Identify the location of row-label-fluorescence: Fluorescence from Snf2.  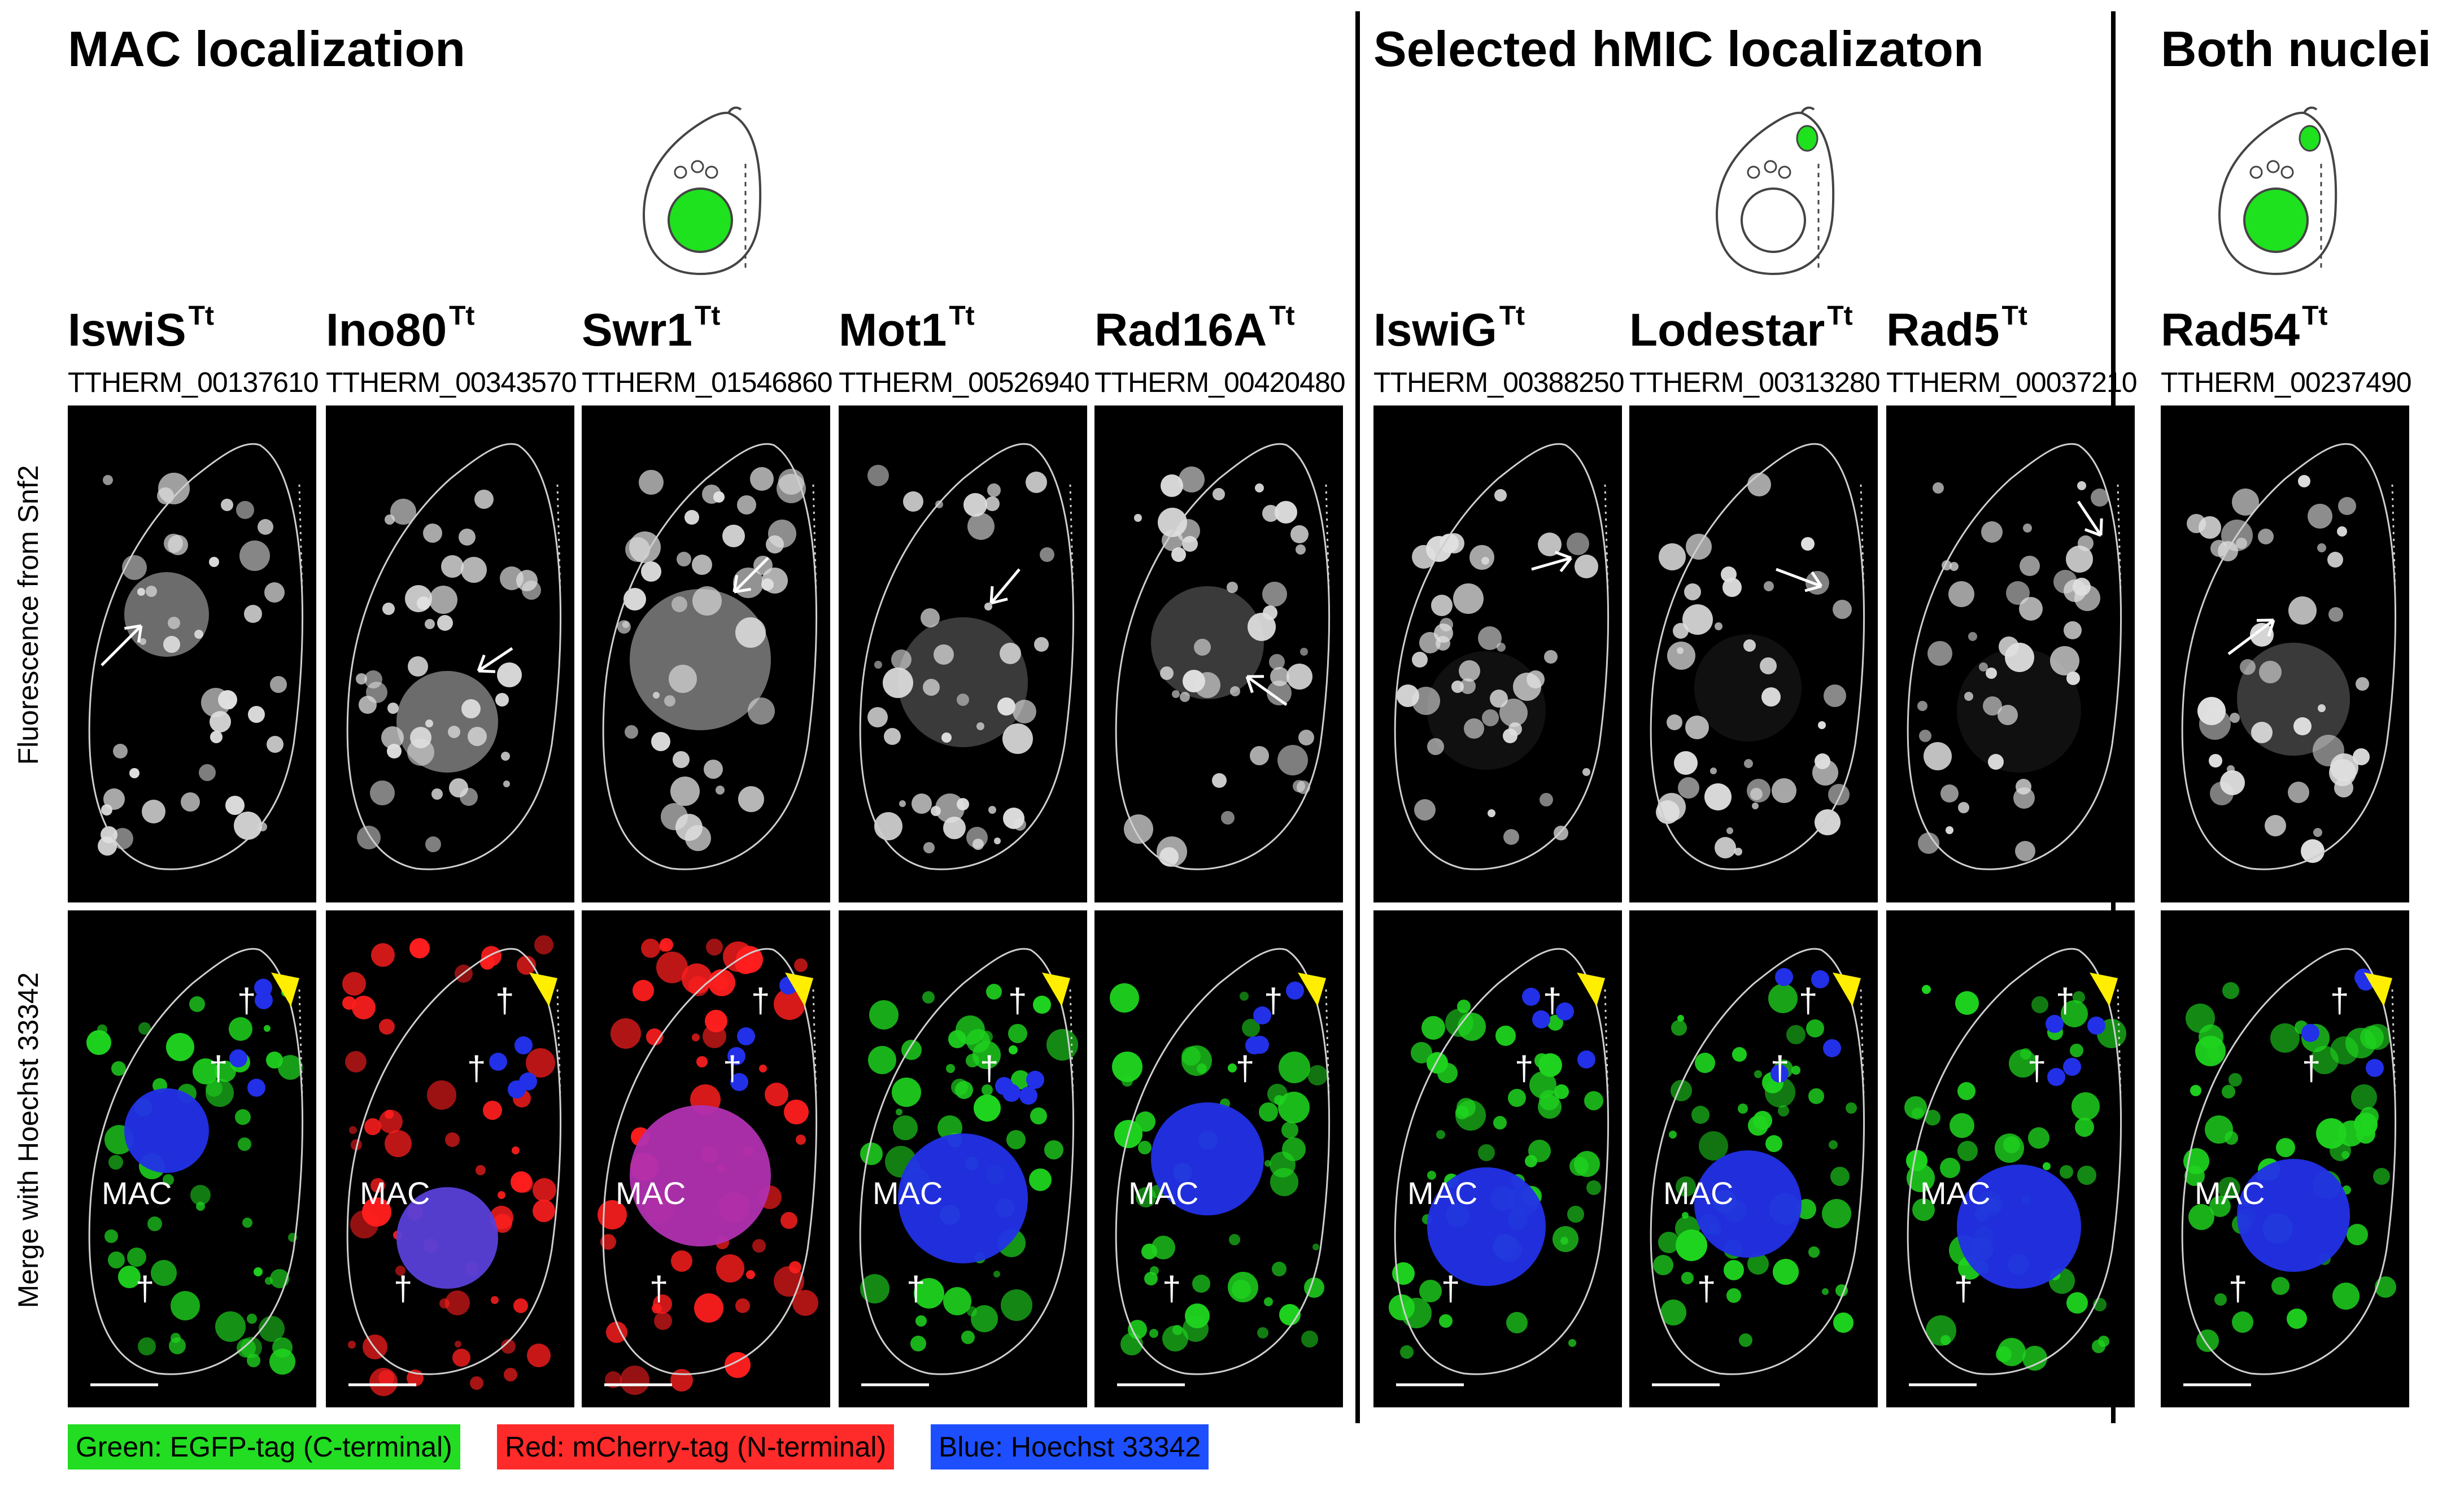
(28, 615).